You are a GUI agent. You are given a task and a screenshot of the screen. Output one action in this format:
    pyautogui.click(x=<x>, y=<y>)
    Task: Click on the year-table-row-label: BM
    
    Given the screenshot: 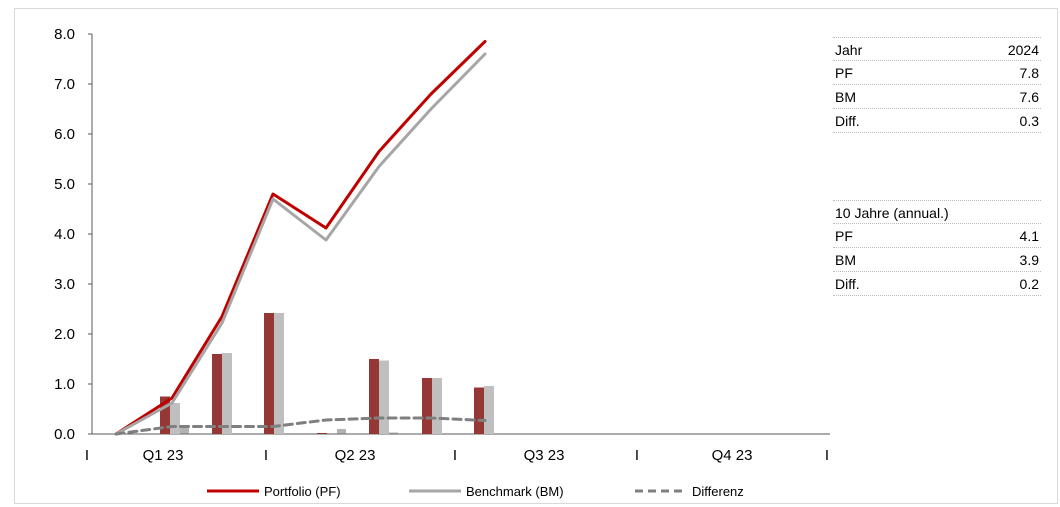 What is the action you would take?
    pyautogui.click(x=845, y=97)
    